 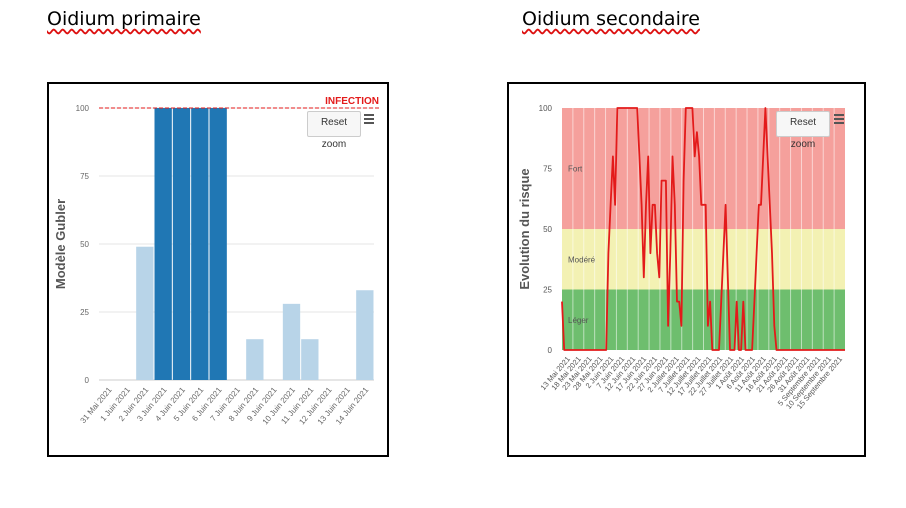 I want to click on y-axis-label: Evolution du risque, so click(x=524, y=228).